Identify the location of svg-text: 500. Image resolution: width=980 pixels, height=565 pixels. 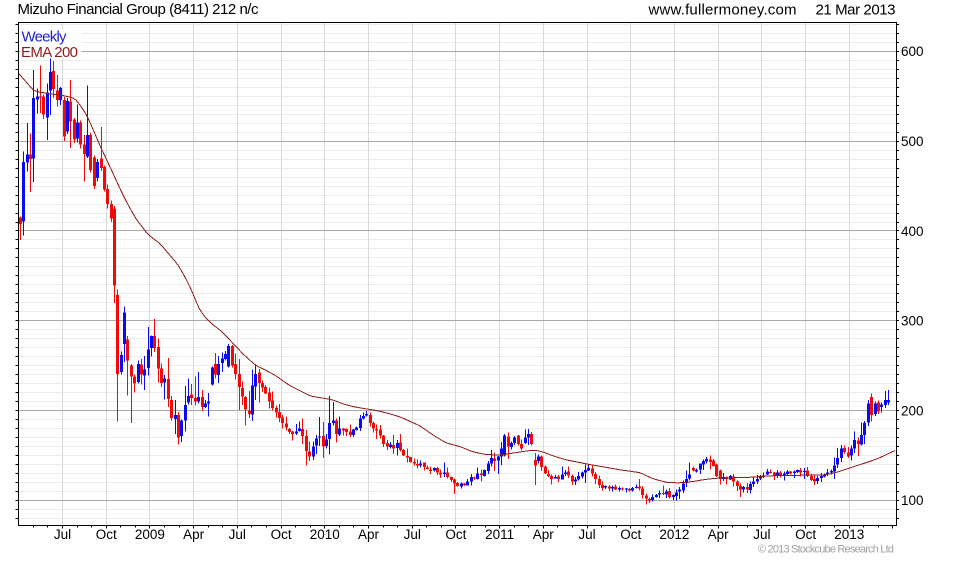
(912, 141).